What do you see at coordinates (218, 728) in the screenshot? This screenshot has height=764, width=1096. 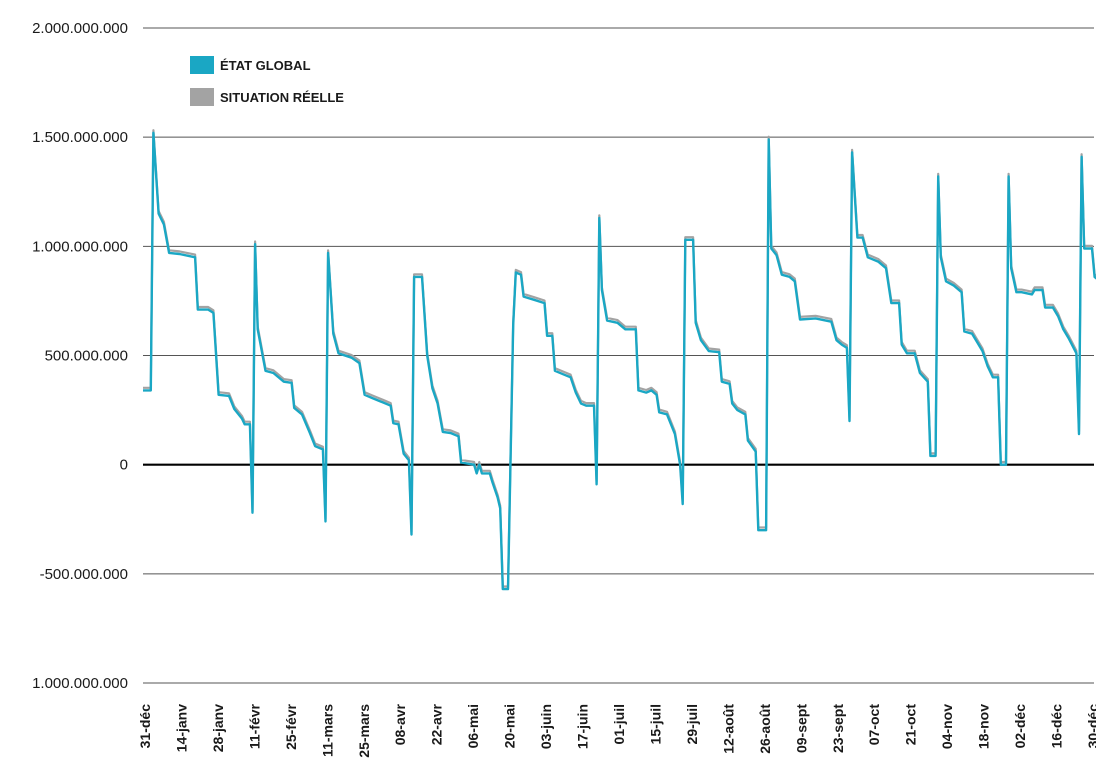 I see `x-tick-label: 28-janv` at bounding box center [218, 728].